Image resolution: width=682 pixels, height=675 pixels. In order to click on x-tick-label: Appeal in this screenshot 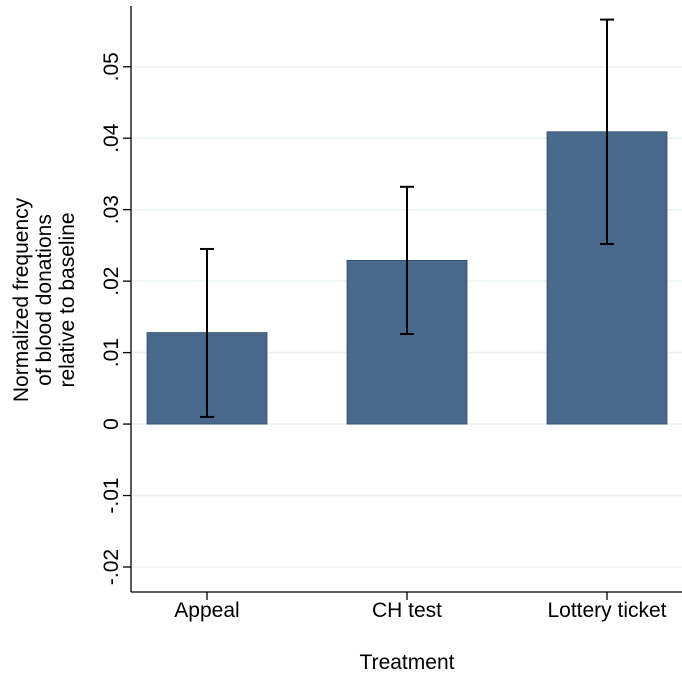, I will do `click(206, 610)`.